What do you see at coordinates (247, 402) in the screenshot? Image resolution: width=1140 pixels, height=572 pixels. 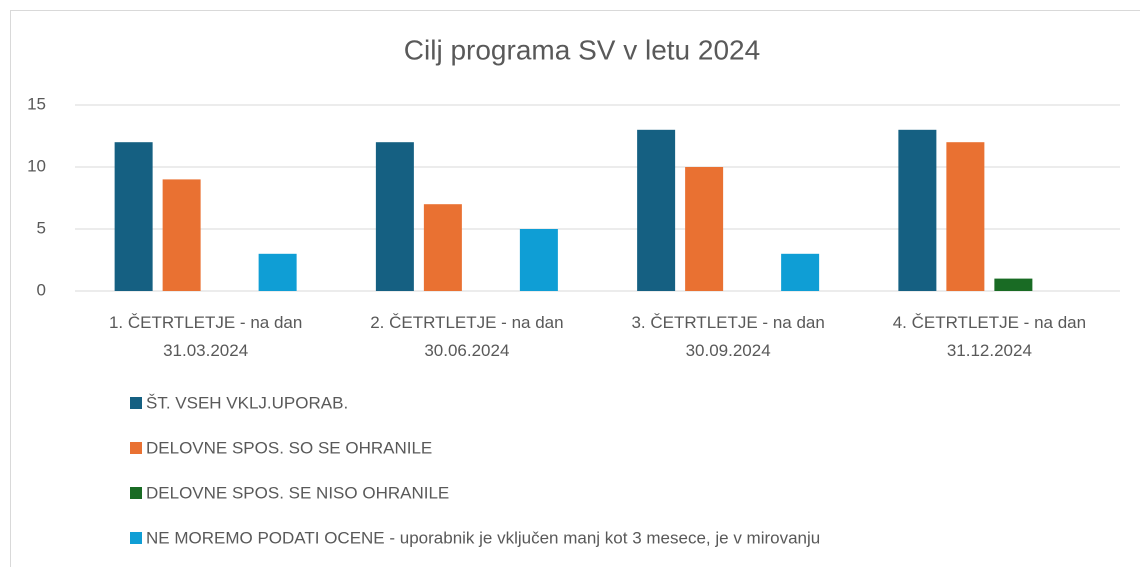 I see `legend-label: ŠT. VSEH VKLJ.UPORAB.` at bounding box center [247, 402].